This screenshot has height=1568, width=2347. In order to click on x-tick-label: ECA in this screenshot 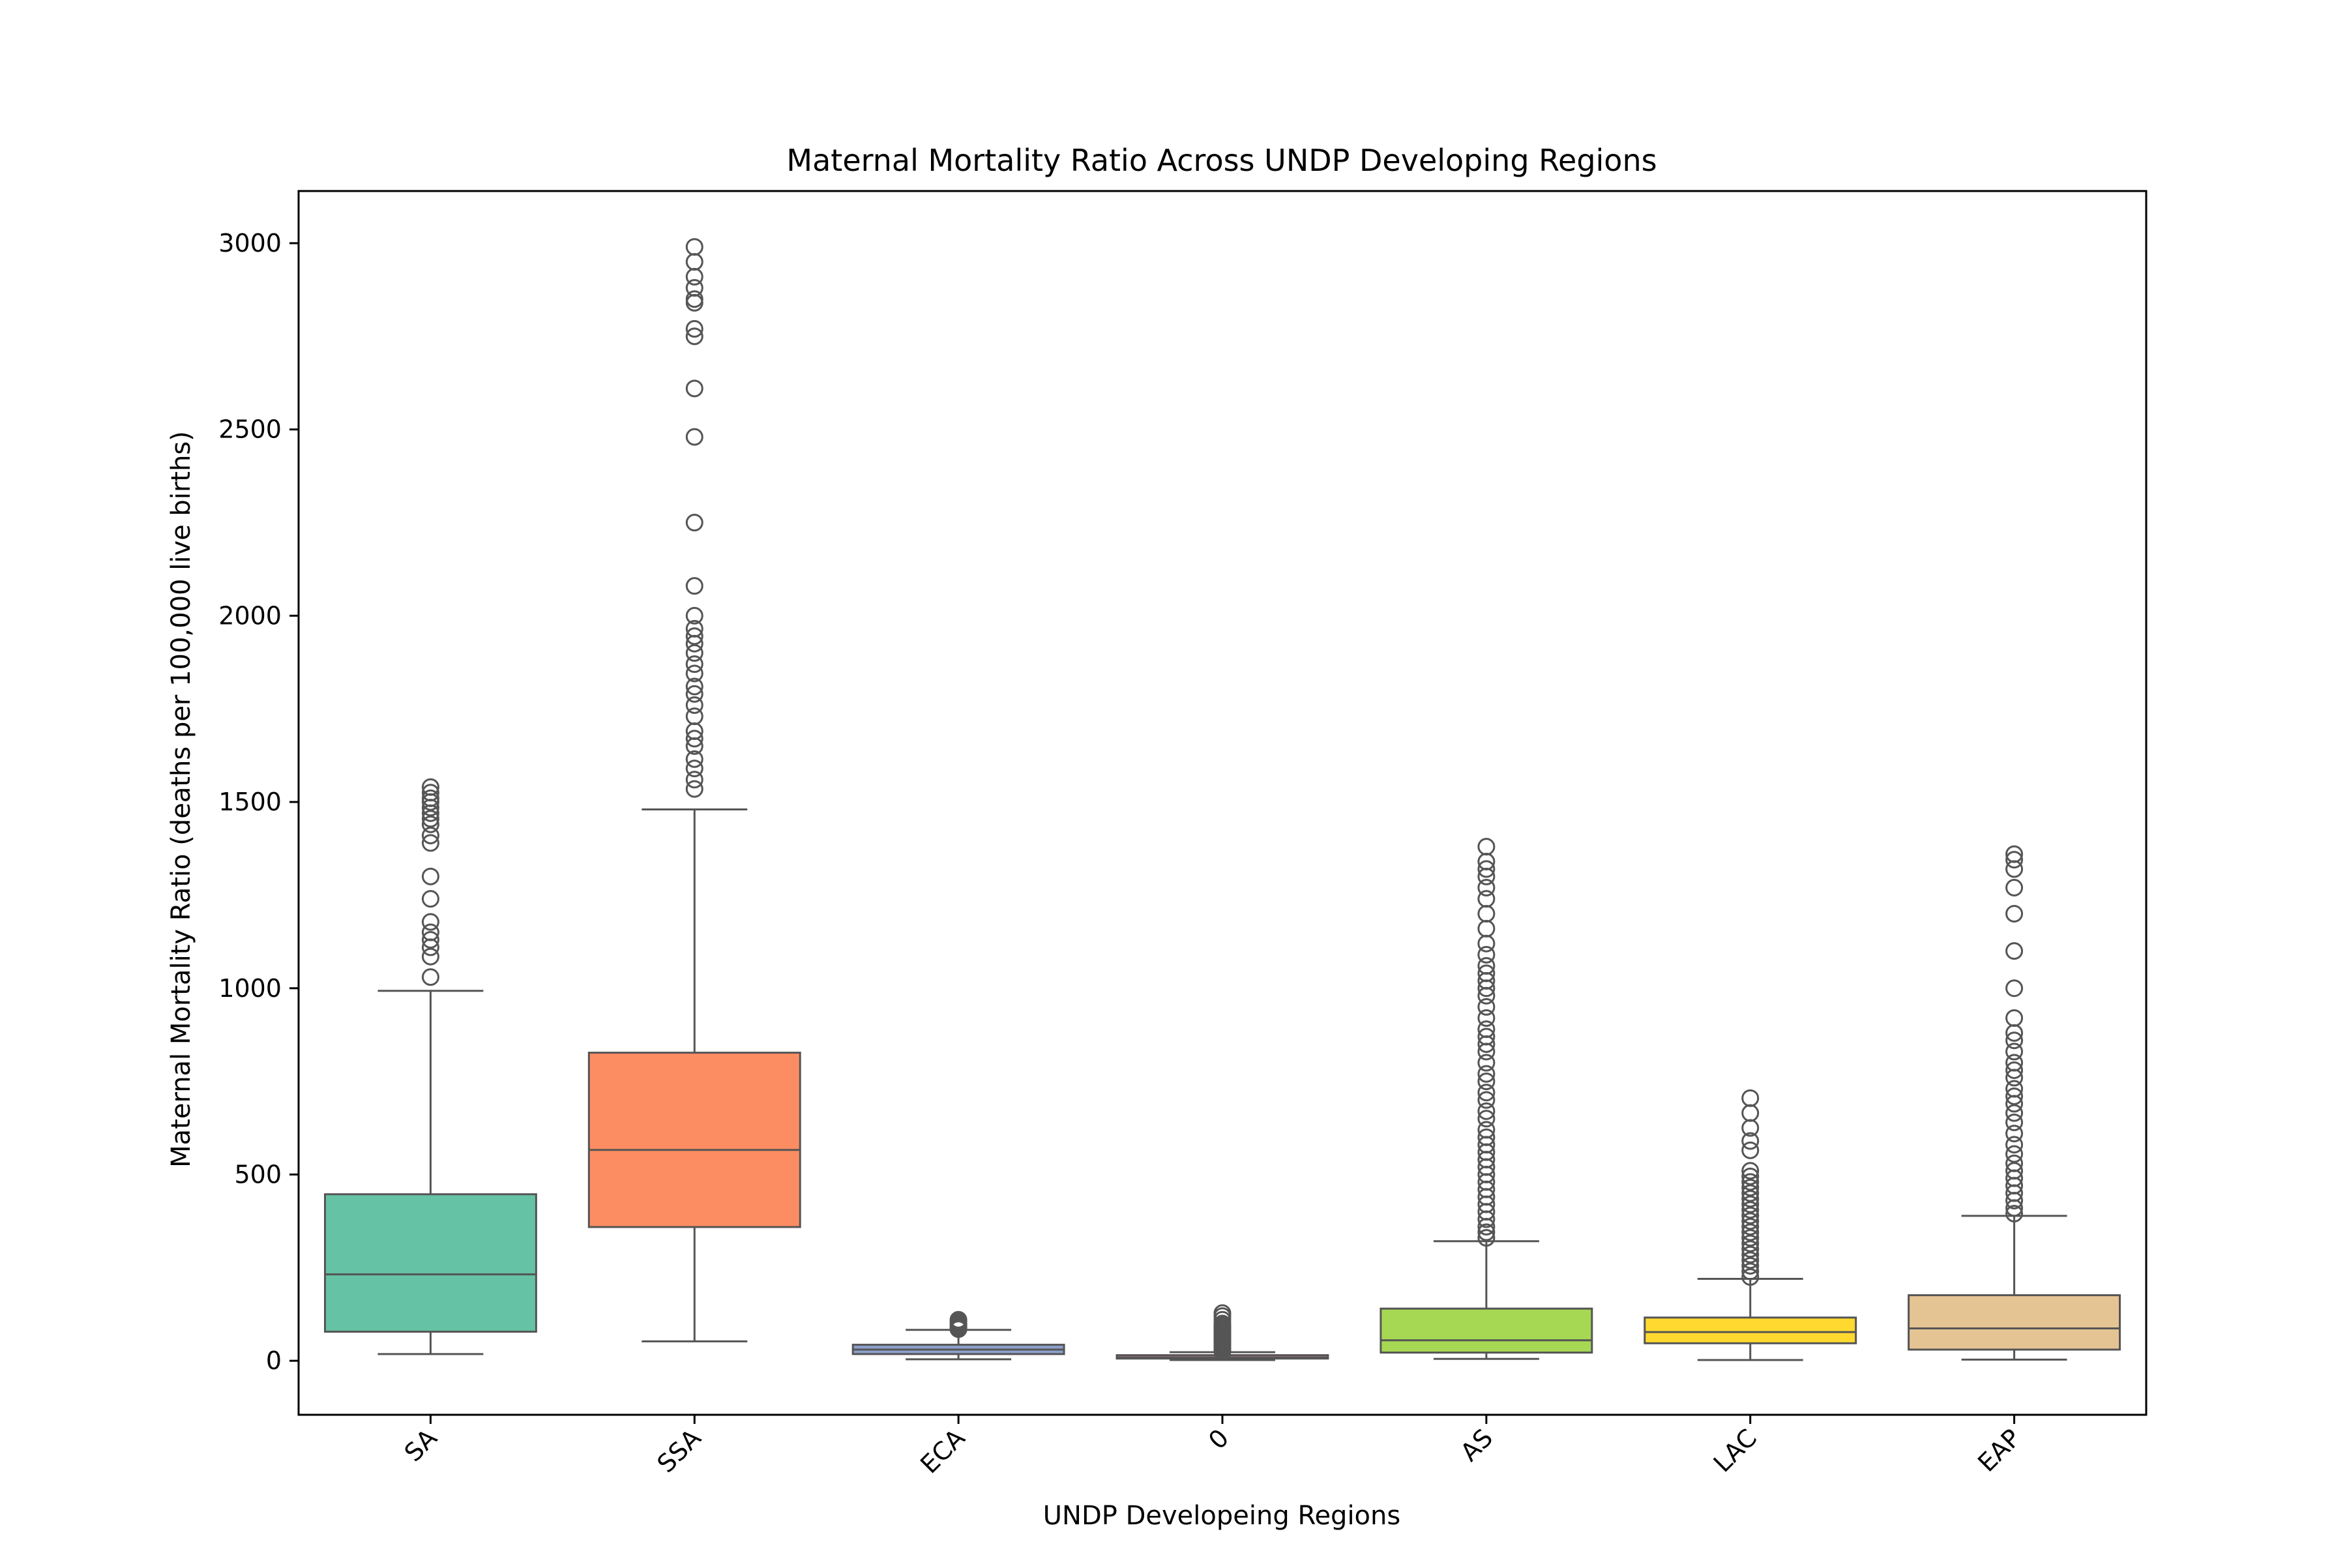, I will do `click(943, 1451)`.